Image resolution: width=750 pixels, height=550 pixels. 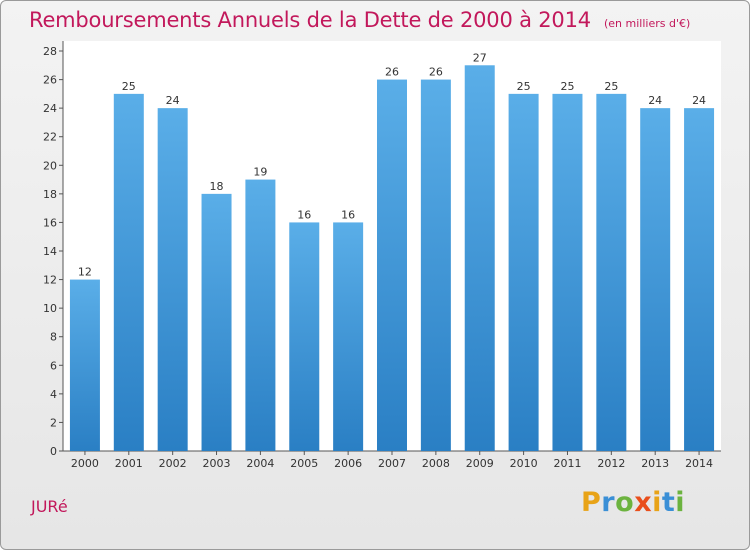 I want to click on x-tick-label: 2007, so click(x=392, y=463).